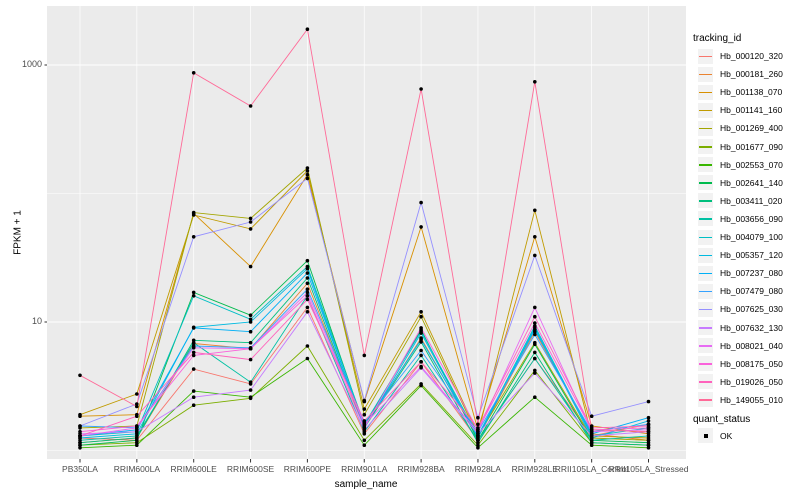 The width and height of the screenshot is (800, 500). What do you see at coordinates (751, 363) in the screenshot?
I see `legend-label: Hb_008175_050` at bounding box center [751, 363].